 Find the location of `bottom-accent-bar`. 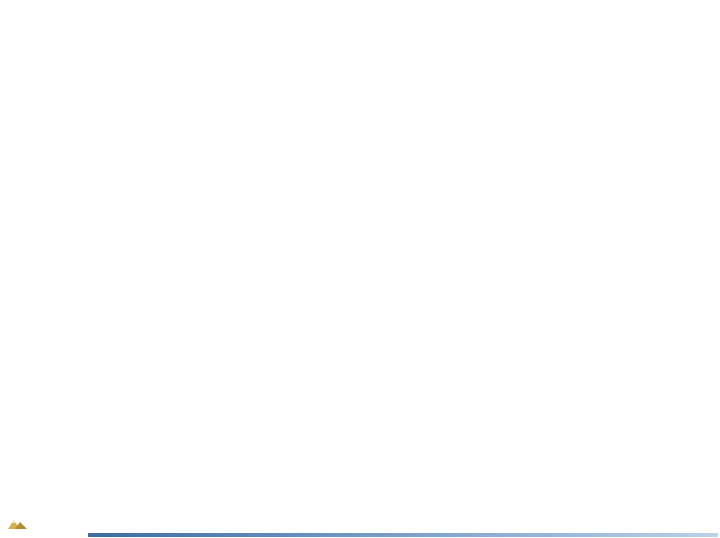

bottom-accent-bar is located at coordinates (403, 535).